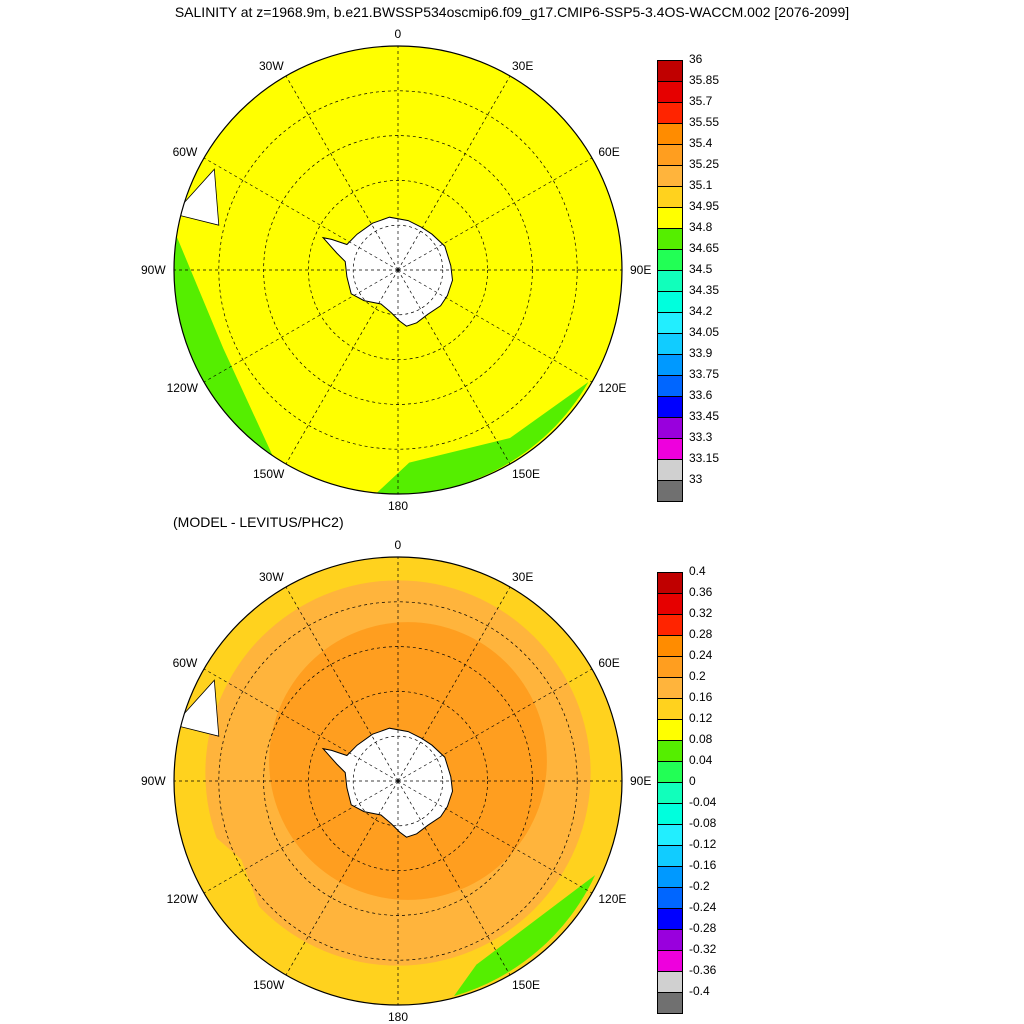  I want to click on colorbar-label: 34.35, so click(704, 290).